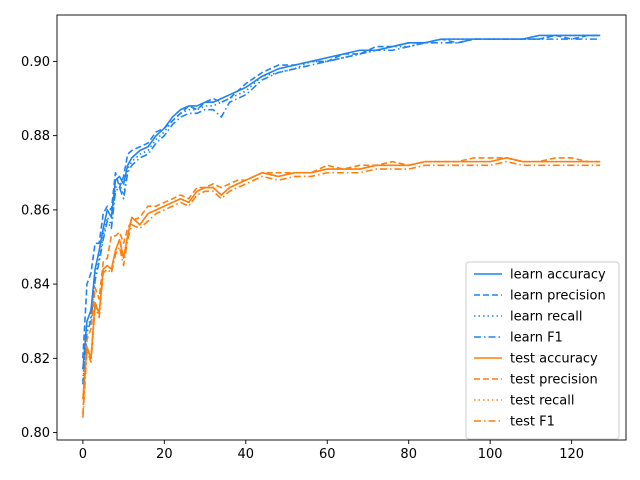 The image size is (640, 480). What do you see at coordinates (327, 454) in the screenshot?
I see `x-tick-label: 60` at bounding box center [327, 454].